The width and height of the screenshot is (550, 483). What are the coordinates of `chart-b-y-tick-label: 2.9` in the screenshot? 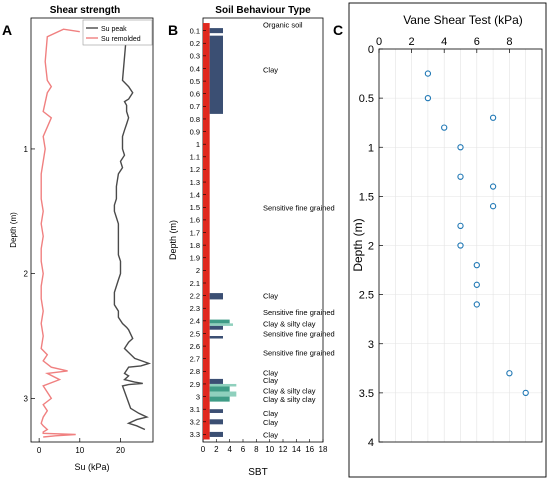 It's located at (195, 384).